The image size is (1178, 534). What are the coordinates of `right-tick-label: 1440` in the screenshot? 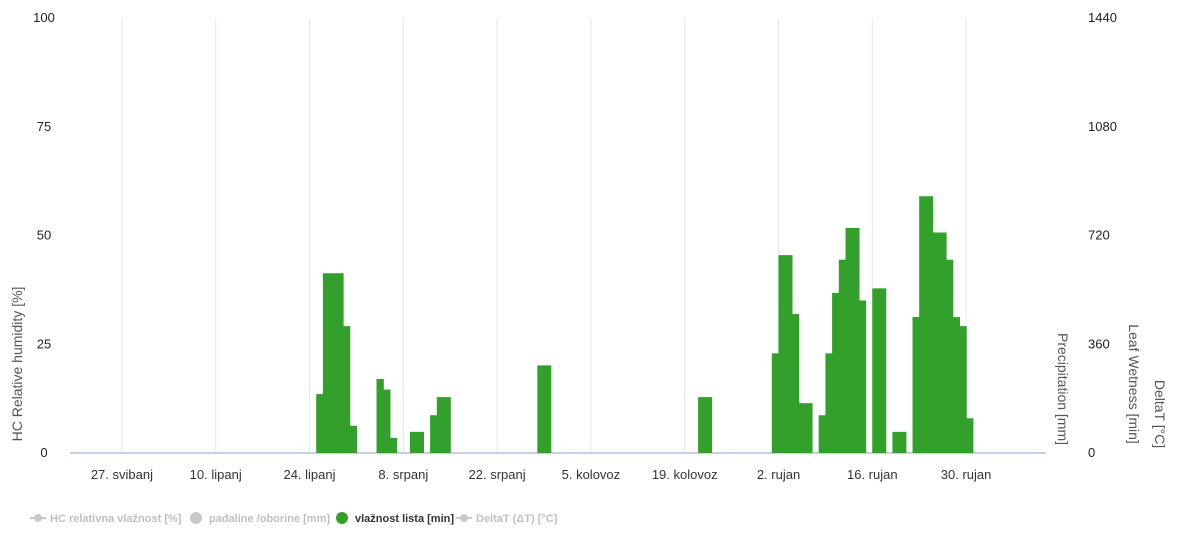 It's located at (1102, 17).